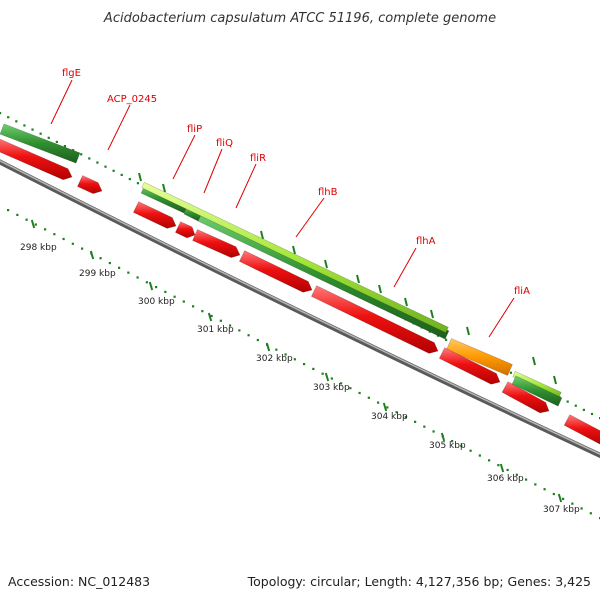 Image resolution: width=600 pixels, height=600 pixels. Describe the element at coordinates (194, 129) in the screenshot. I see `gene-label-flip: fliP` at that location.